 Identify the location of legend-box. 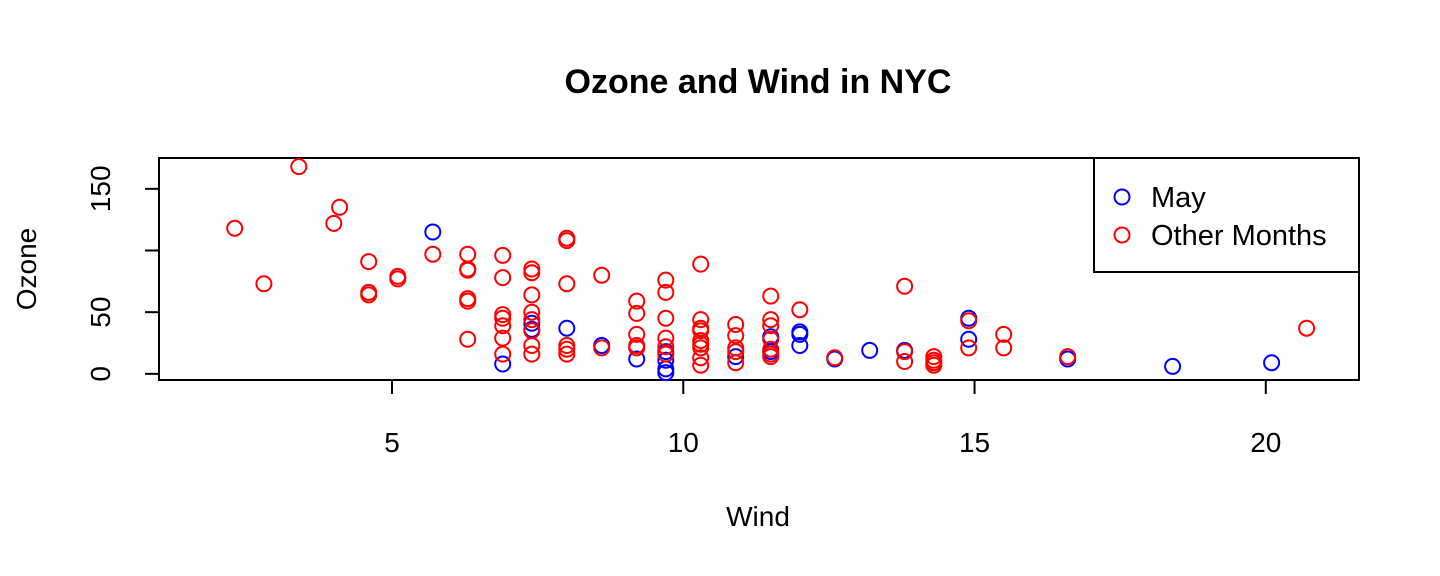
(1226, 215).